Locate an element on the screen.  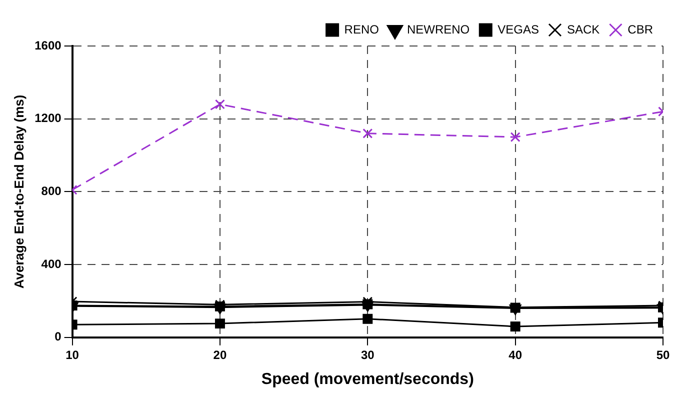
legend-label: CBR is located at coordinates (641, 29).